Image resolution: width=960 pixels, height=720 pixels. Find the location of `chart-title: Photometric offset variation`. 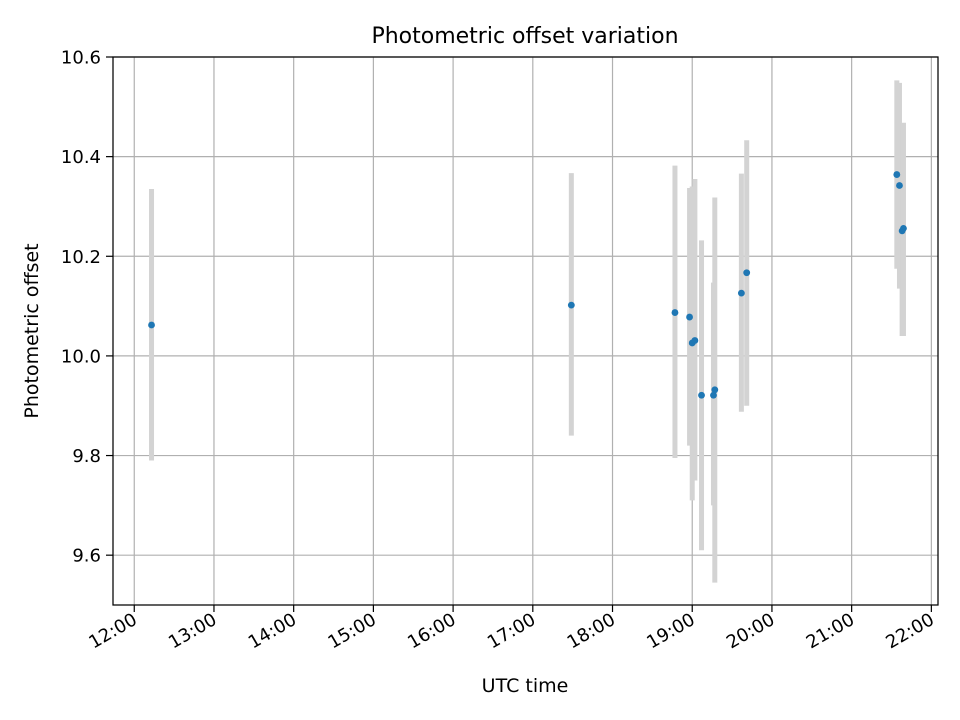

chart-title: Photometric offset variation is located at coordinates (524, 36).